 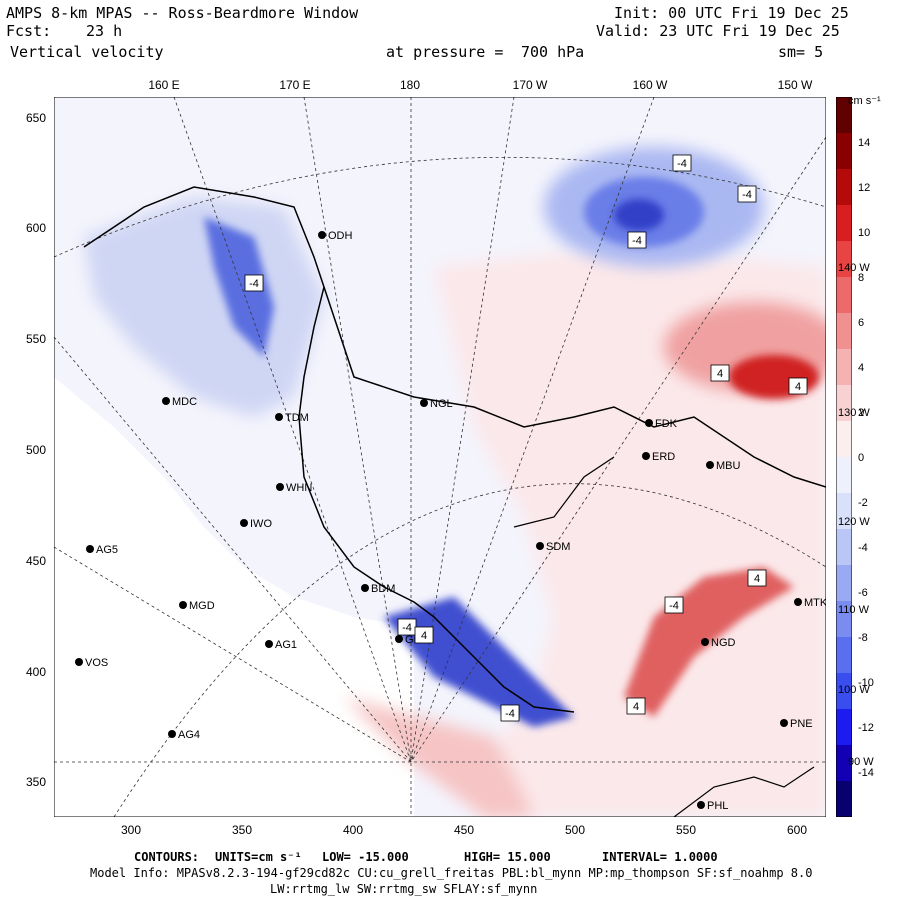 I want to click on station-label: MTK, so click(x=815, y=603).